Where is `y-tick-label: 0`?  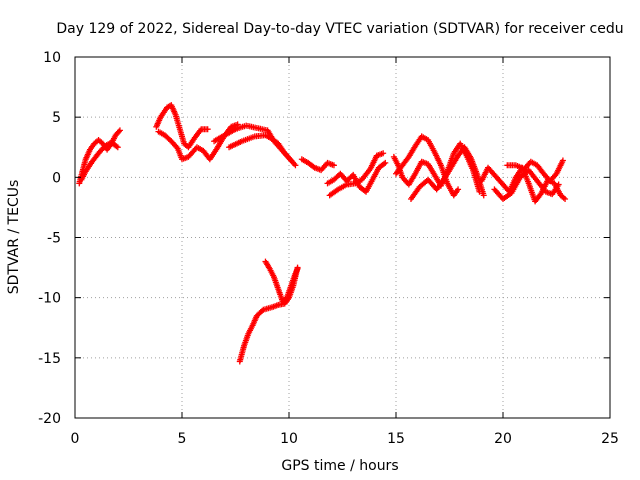 y-tick-label: 0 is located at coordinates (56, 178).